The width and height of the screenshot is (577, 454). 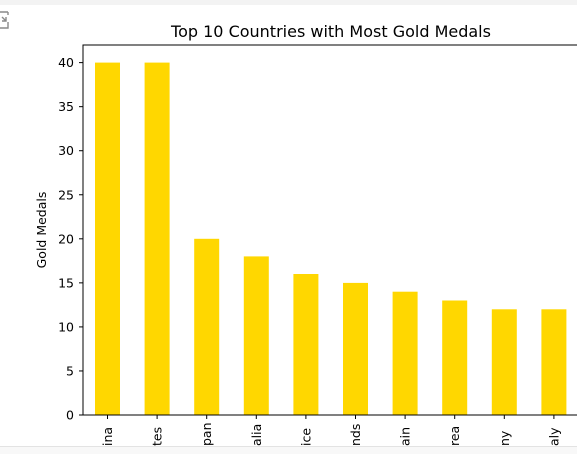 I want to click on x-tick-label: ina, so click(x=107, y=436).